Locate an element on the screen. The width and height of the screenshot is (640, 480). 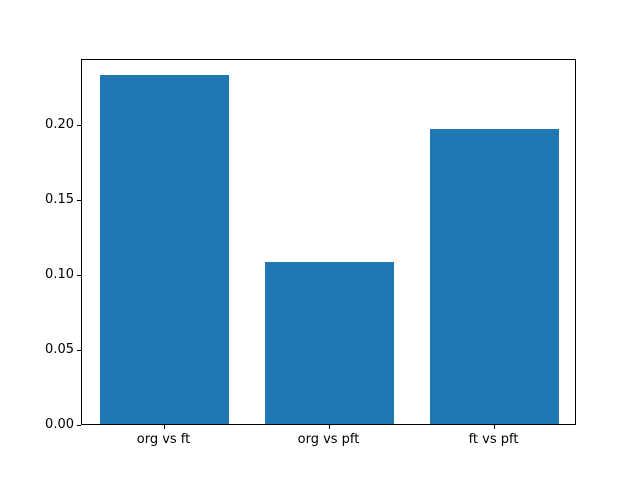
y-tick-label: 0.20 is located at coordinates (59, 124).